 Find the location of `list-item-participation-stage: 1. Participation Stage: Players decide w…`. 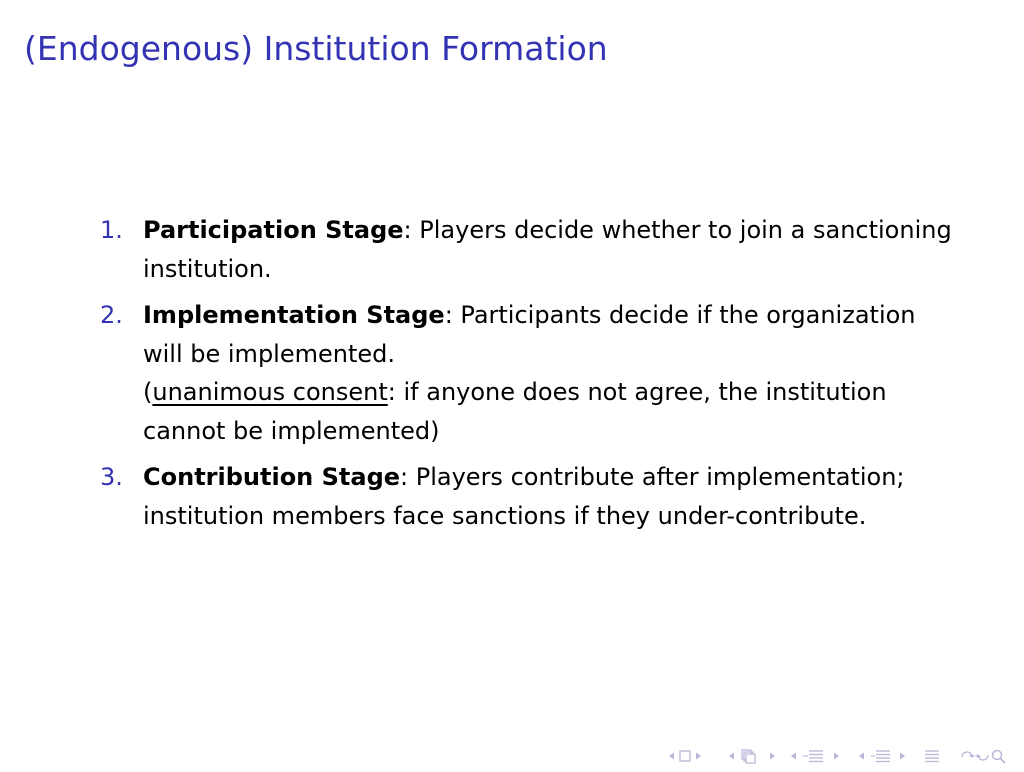

list-item-participation-stage: 1. Participation Stage: Players decide w… is located at coordinates (530, 249).